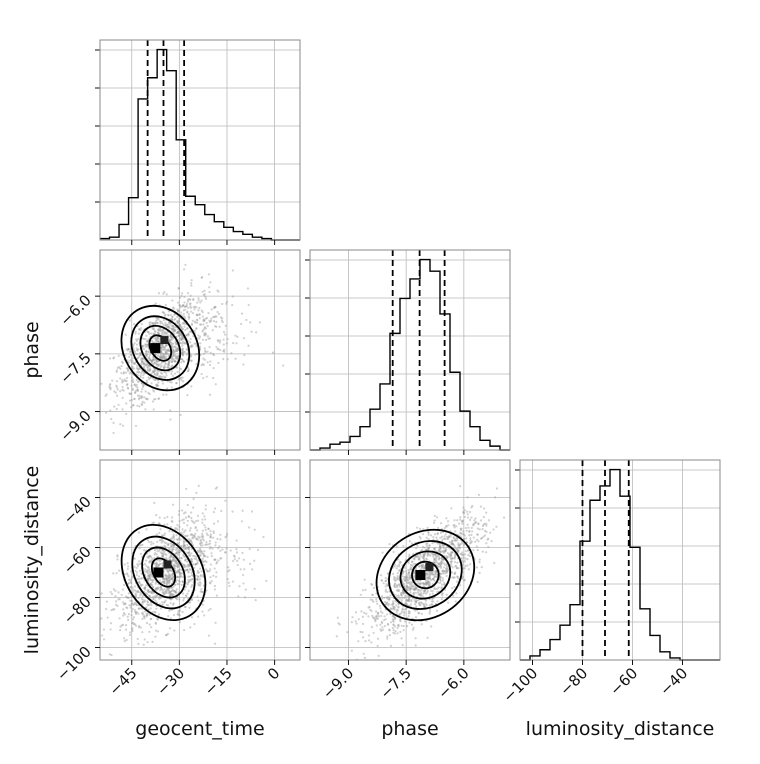 The width and height of the screenshot is (760, 764). What do you see at coordinates (429, 567) in the screenshot?
I see `density-peak` at bounding box center [429, 567].